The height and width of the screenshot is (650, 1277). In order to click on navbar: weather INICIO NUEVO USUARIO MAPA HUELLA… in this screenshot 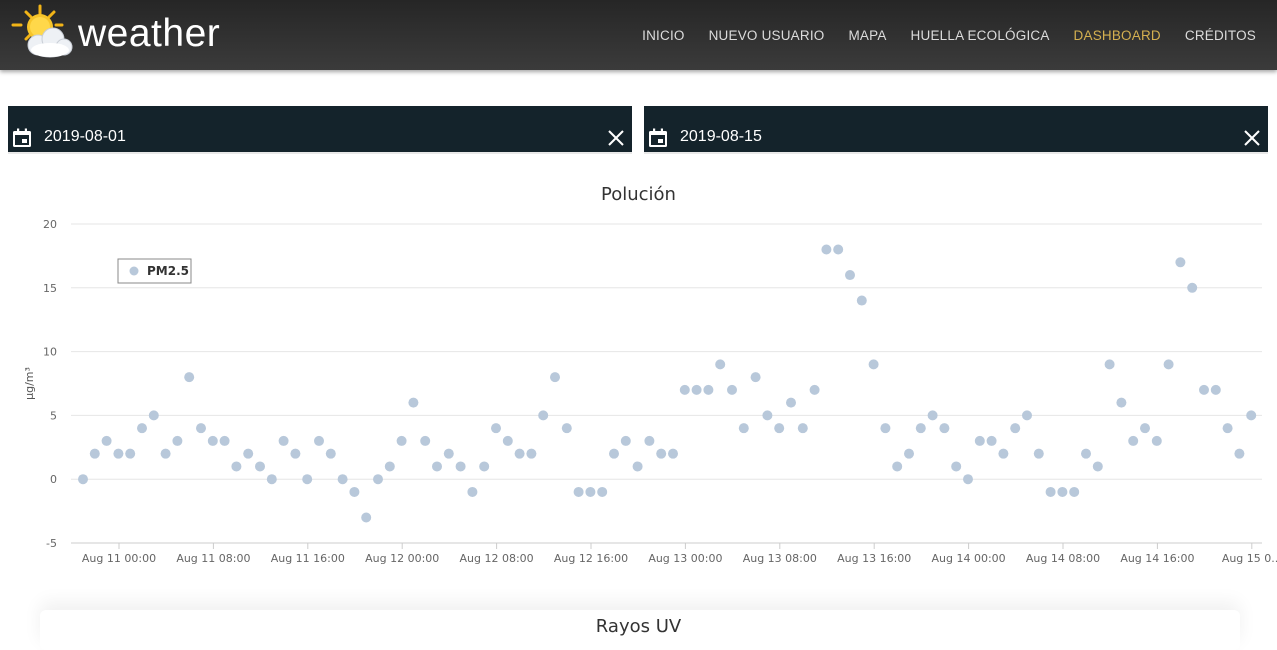, I will do `click(638, 35)`.